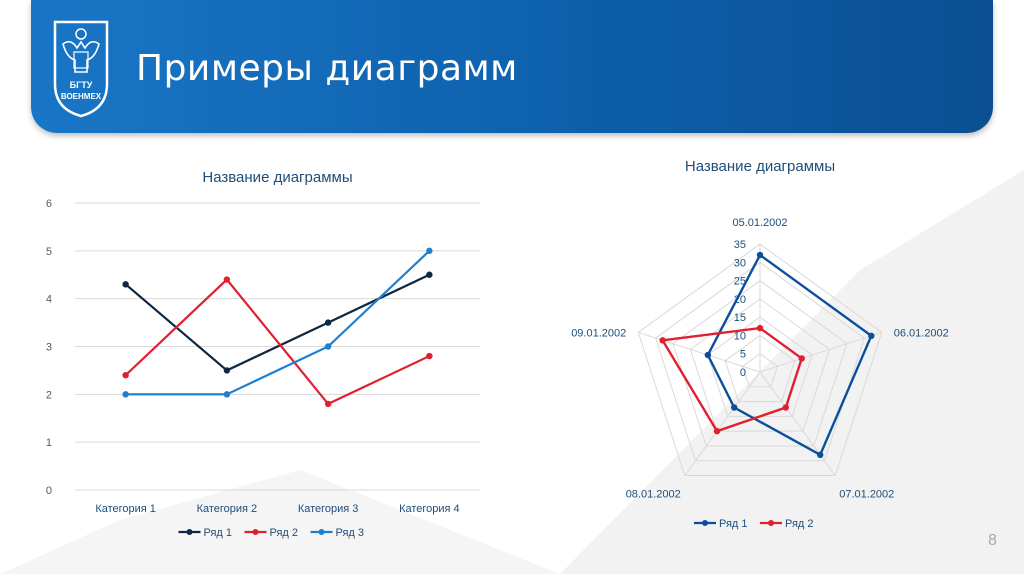 The width and height of the screenshot is (1024, 574). What do you see at coordinates (327, 68) in the screenshot?
I see `page-title: Примеры диаграмм` at bounding box center [327, 68].